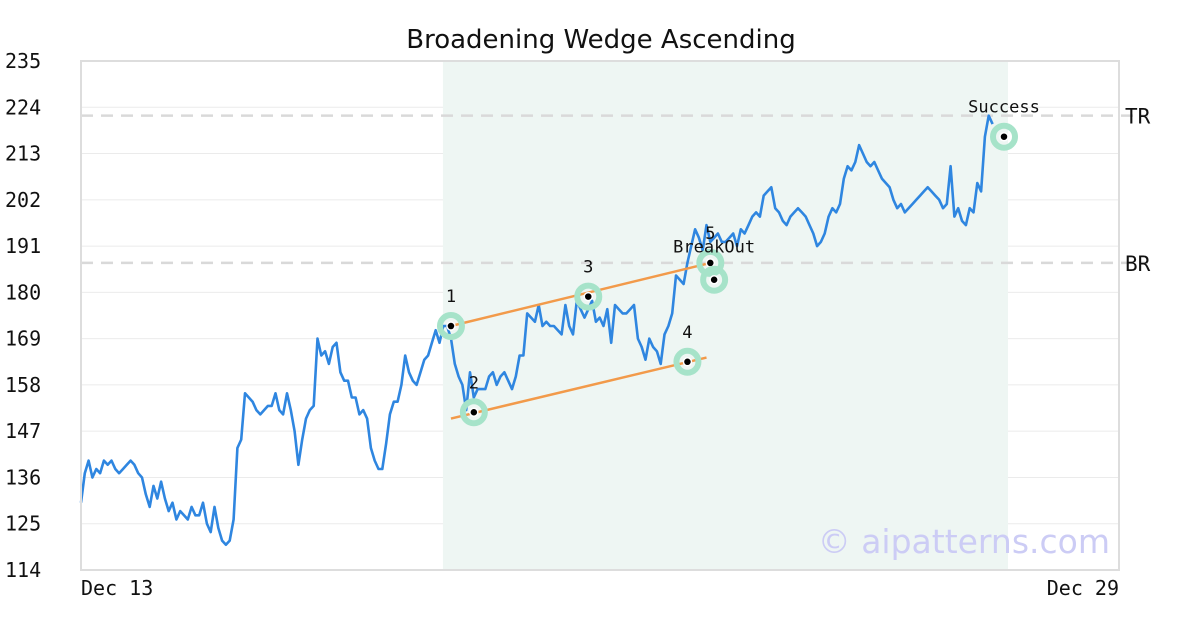 This screenshot has width=1200, height=630. I want to click on success-marker-dot, so click(1004, 136).